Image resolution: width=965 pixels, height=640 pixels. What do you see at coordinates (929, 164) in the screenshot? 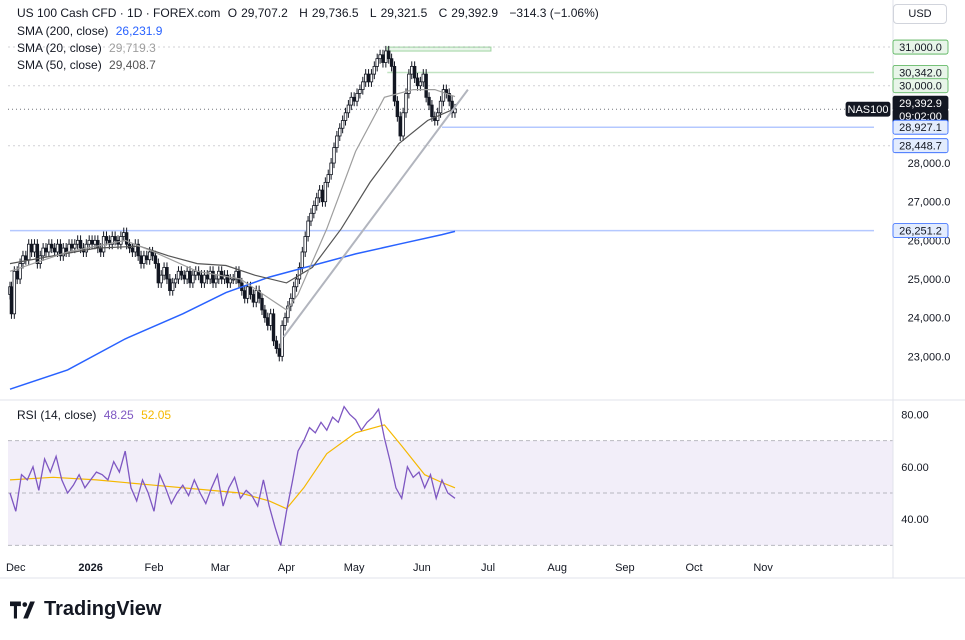
I see `price-tick-label: 28,000.0` at bounding box center [929, 164].